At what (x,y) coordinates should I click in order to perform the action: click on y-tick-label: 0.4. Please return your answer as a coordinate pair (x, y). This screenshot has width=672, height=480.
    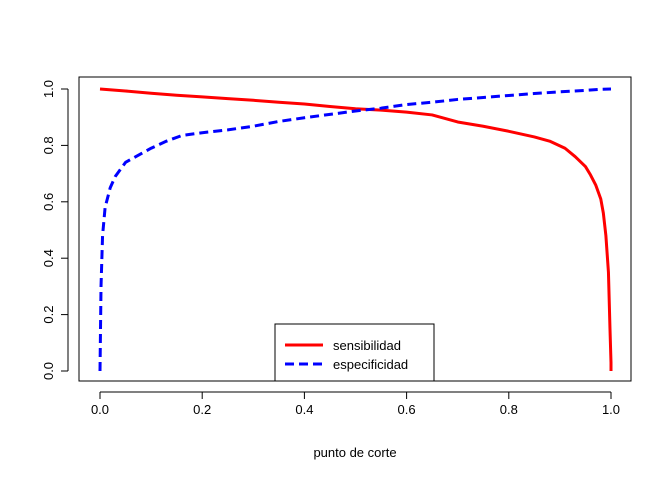
    Looking at the image, I should click on (48, 258).